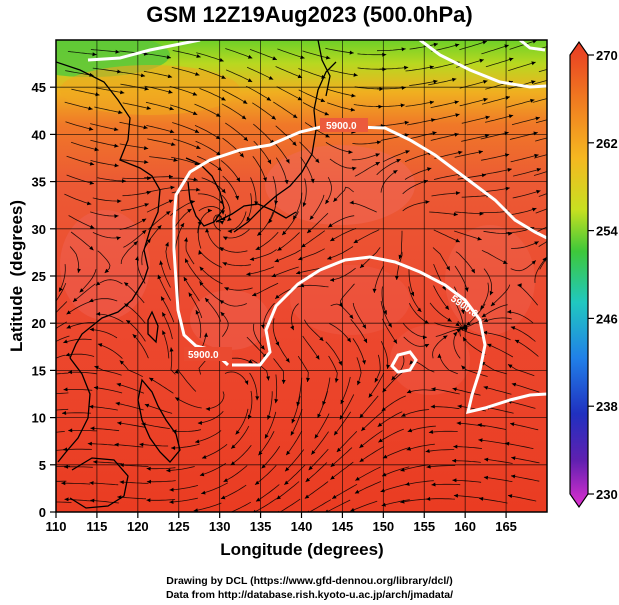  Describe the element at coordinates (42, 512) in the screenshot. I see `y-tick-label: 0` at that location.